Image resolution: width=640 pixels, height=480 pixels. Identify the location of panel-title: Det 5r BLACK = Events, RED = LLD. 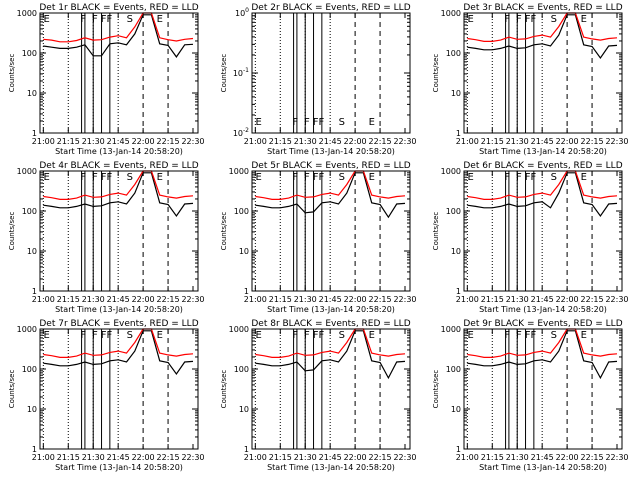
(330, 166).